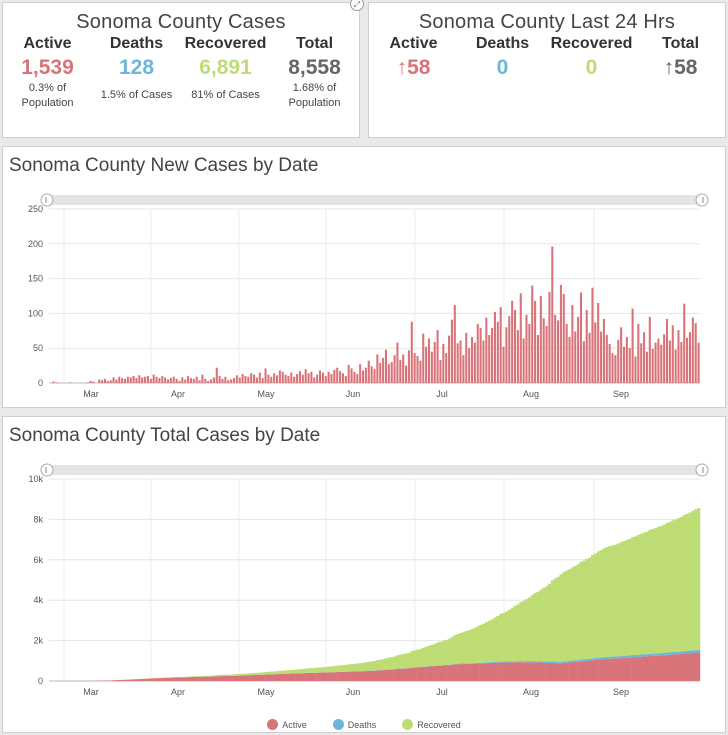  I want to click on expand-icon: ⤢, so click(357, 5).